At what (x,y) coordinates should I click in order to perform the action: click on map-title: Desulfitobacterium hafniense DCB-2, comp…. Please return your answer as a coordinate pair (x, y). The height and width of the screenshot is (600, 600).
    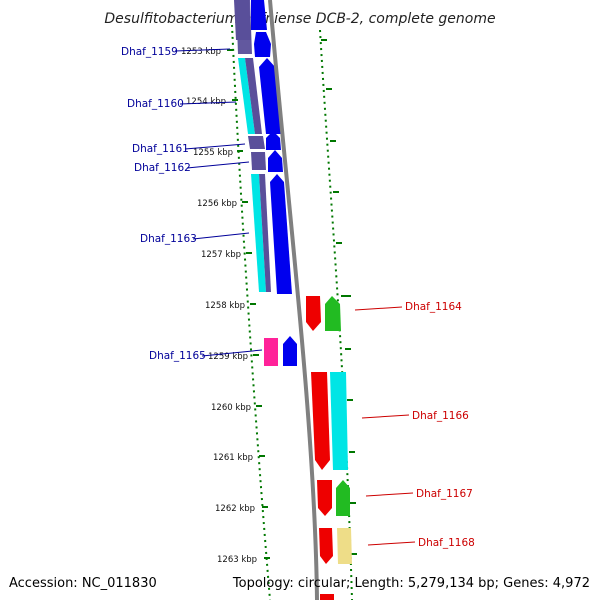
    Looking at the image, I should click on (299, 19).